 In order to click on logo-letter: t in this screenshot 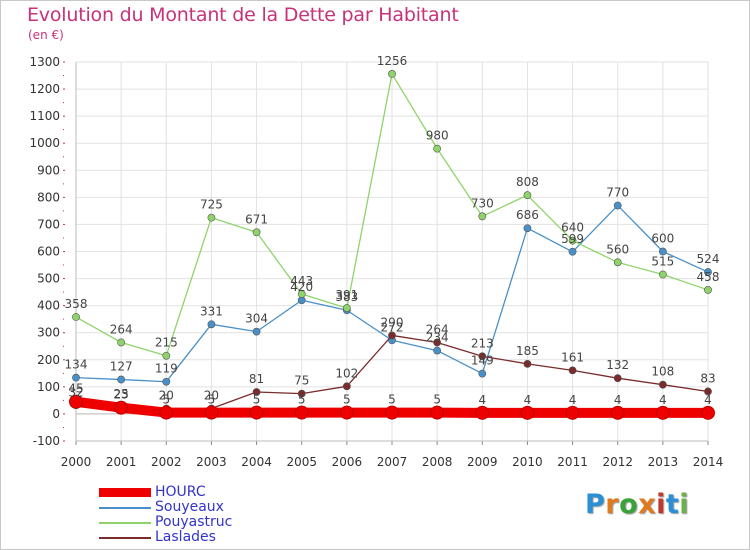, I will do `click(672, 504)`.